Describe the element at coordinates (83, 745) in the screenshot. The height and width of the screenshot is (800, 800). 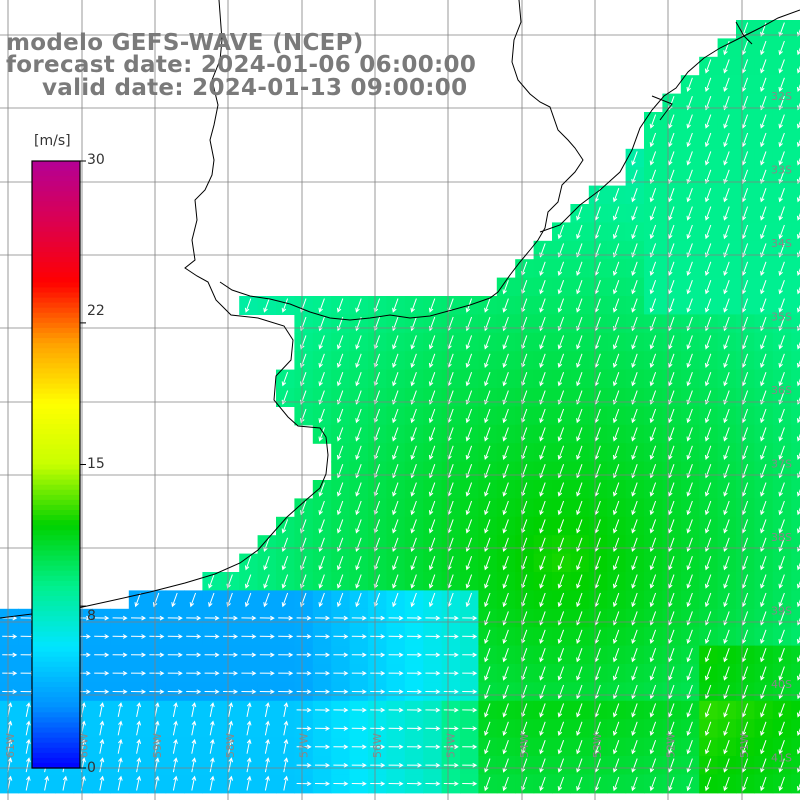
I see `longitude-label: 60W` at that location.